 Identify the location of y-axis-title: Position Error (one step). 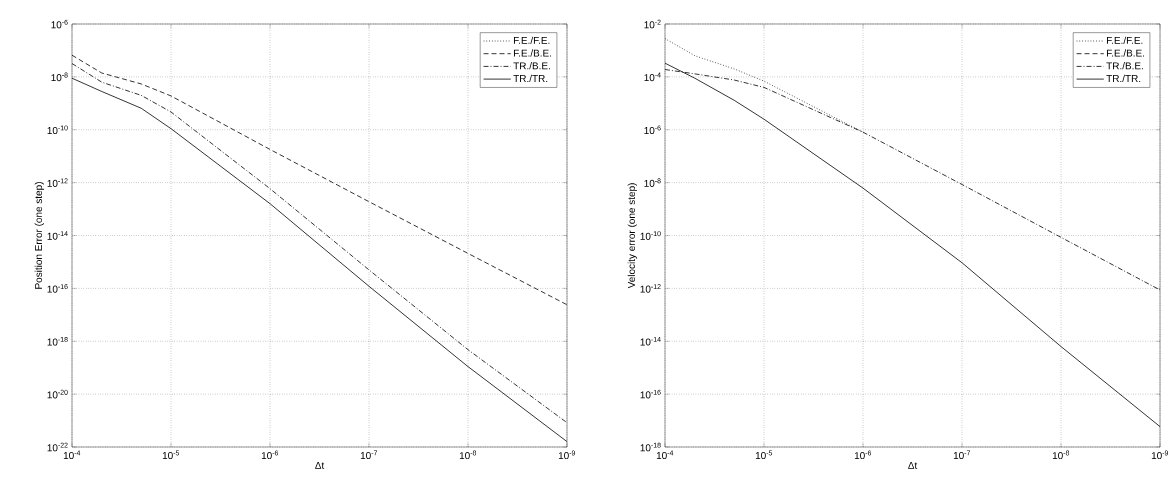
(39, 235).